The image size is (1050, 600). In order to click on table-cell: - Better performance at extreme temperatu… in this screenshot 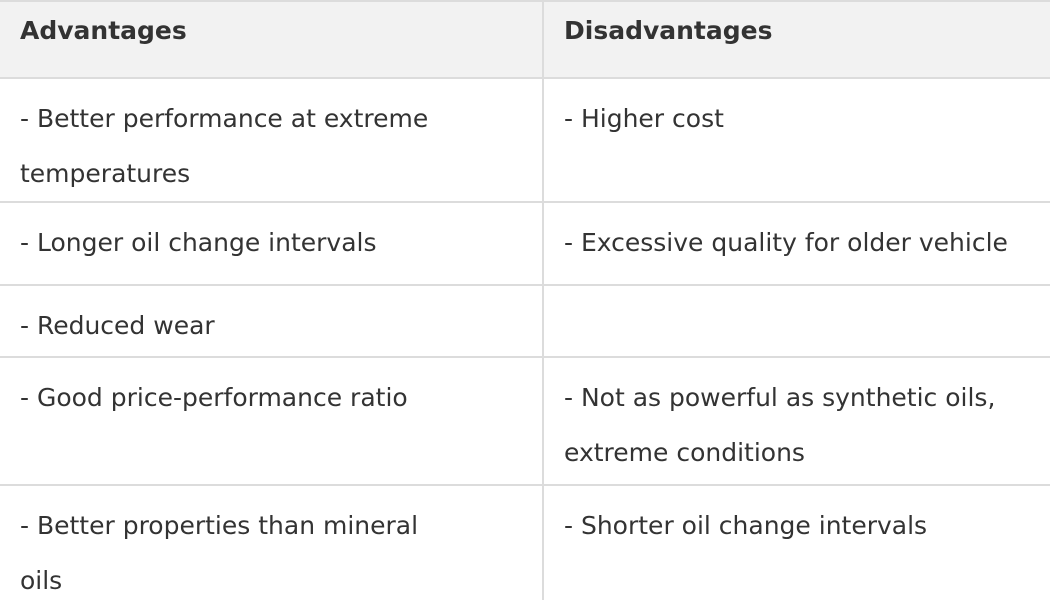, I will do `click(272, 139)`.